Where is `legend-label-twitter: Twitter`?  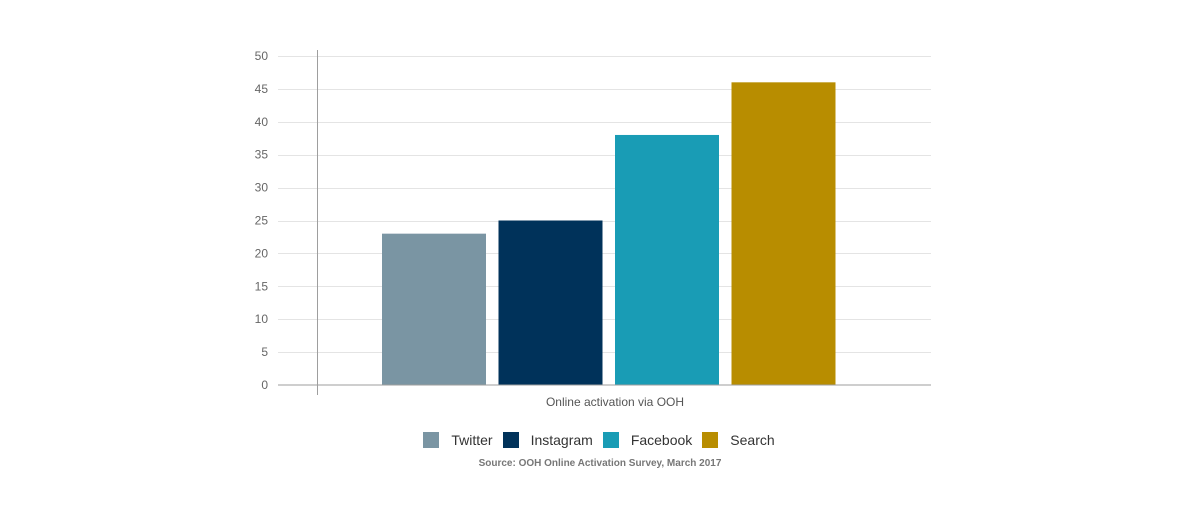 legend-label-twitter: Twitter is located at coordinates (472, 440).